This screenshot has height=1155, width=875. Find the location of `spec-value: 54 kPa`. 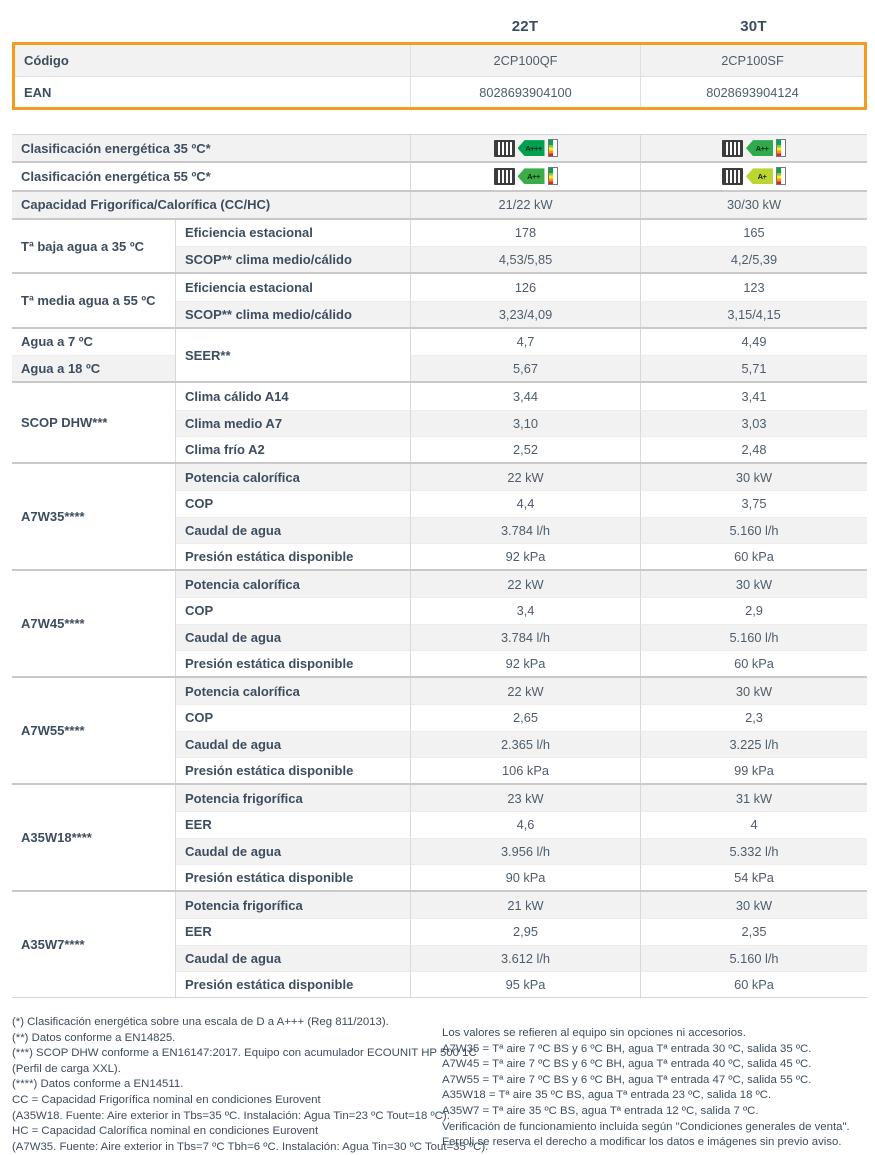

spec-value: 54 kPa is located at coordinates (753, 876).